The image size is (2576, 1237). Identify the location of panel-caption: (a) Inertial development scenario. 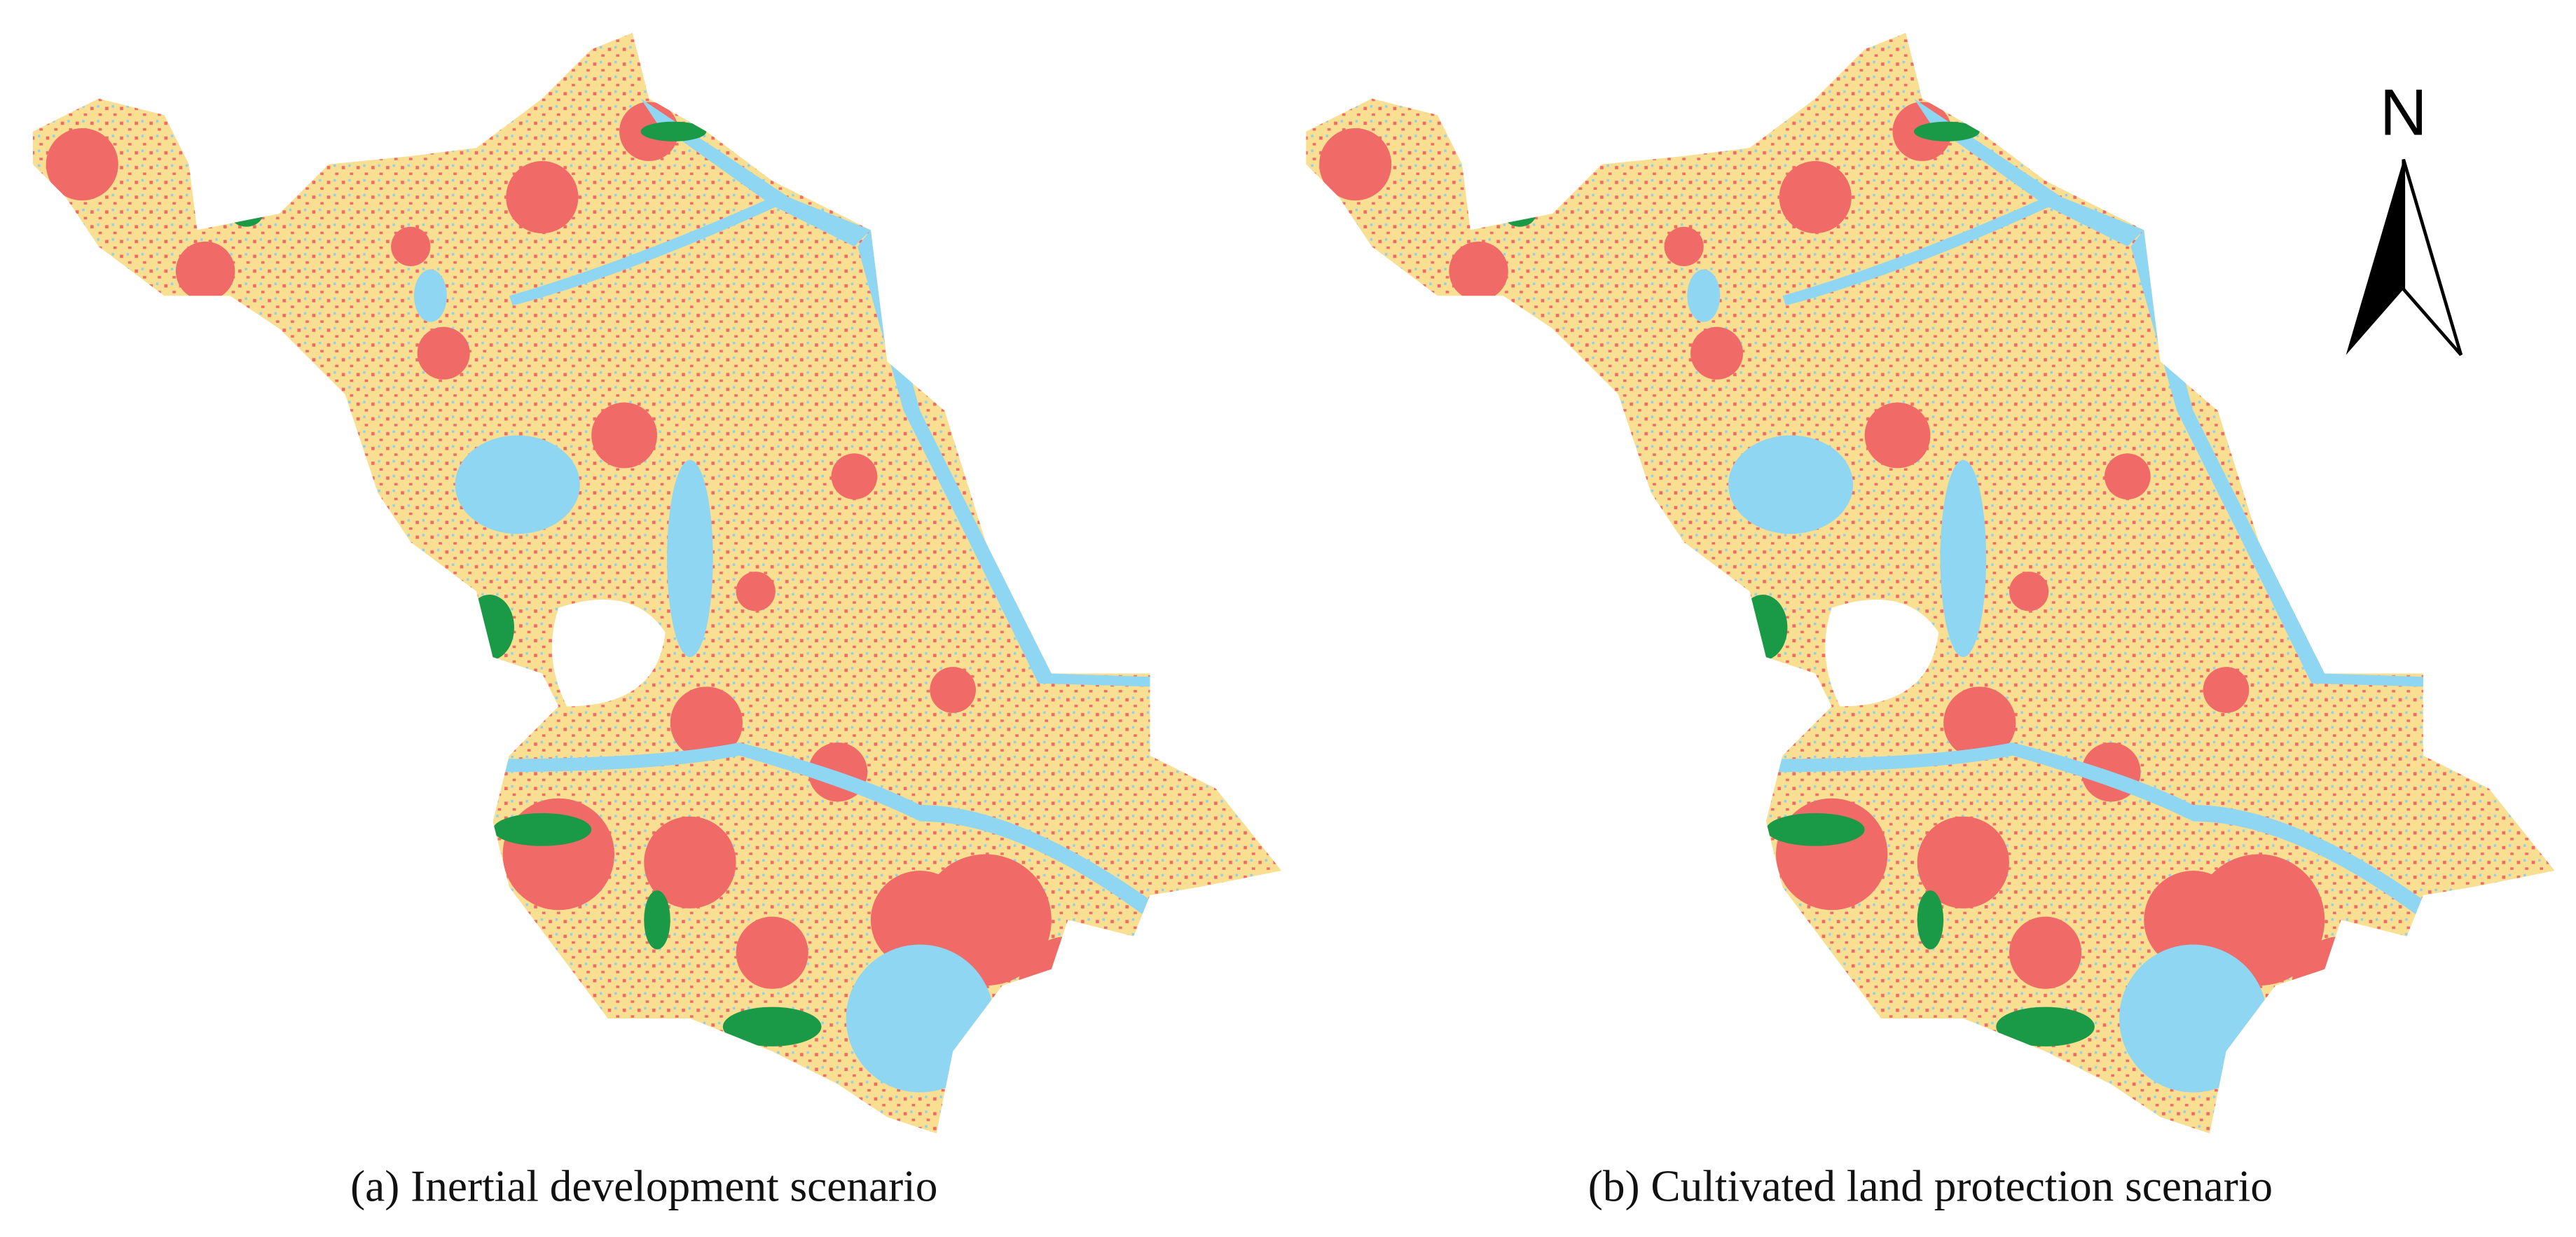
(643, 1185).